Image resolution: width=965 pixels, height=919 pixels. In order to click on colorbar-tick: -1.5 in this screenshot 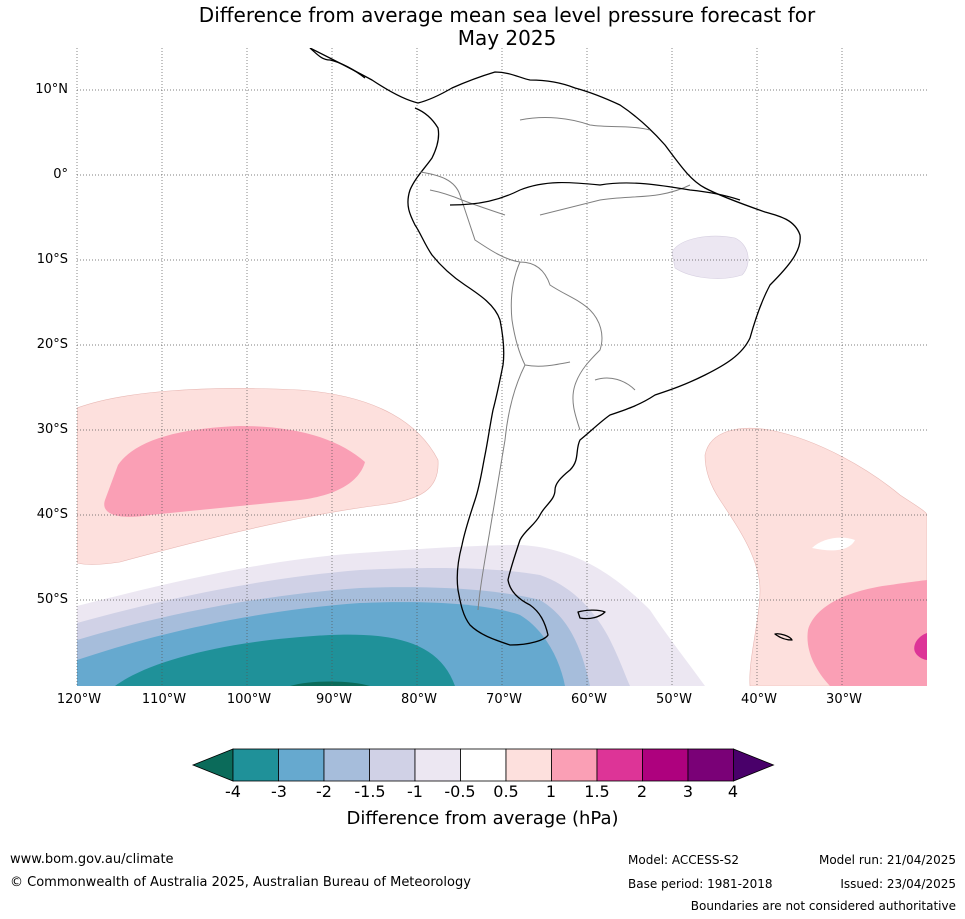, I will do `click(370, 791)`.